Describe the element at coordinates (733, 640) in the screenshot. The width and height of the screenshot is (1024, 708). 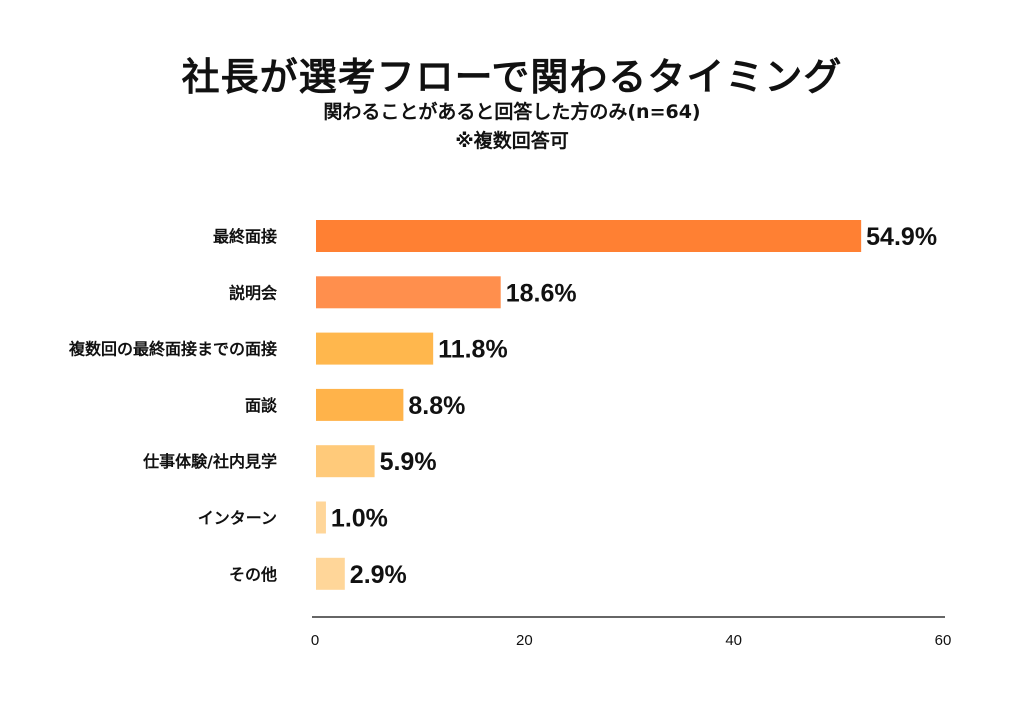
I see `x-tick-label: 40` at that location.